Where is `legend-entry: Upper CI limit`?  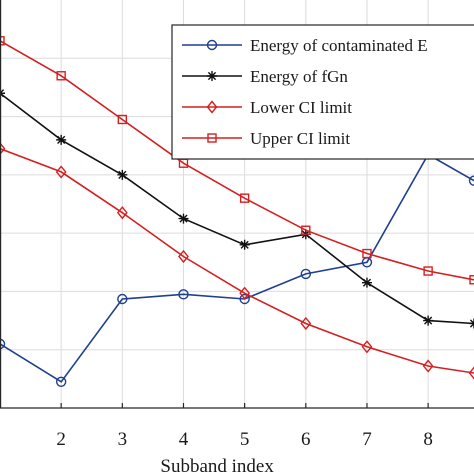
legend-entry: Upper CI limit is located at coordinates (266, 138).